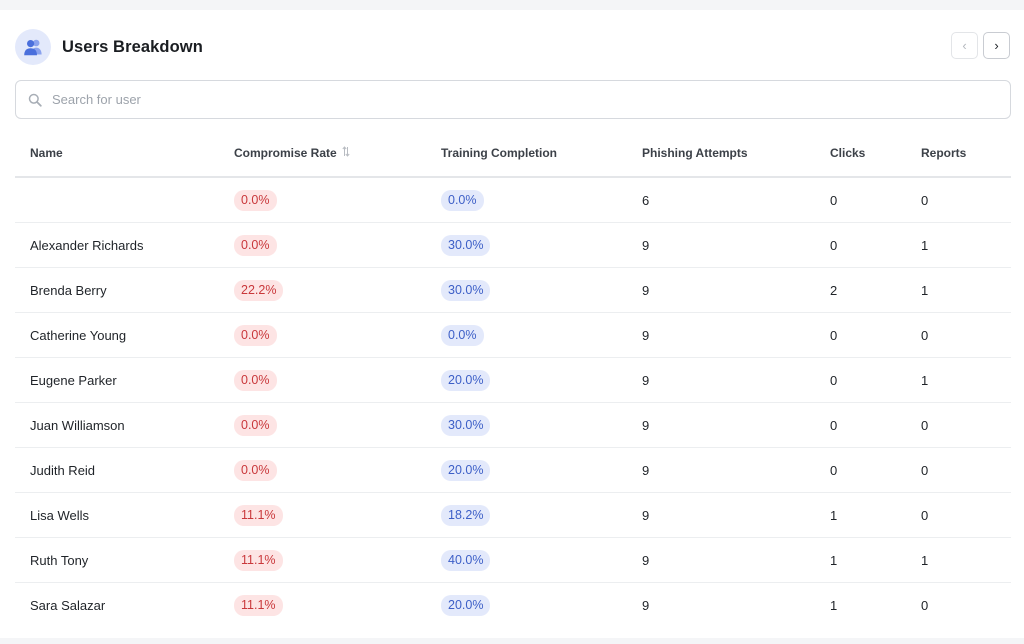 This screenshot has width=1024, height=644. I want to click on column-header-name: Name, so click(124, 154).